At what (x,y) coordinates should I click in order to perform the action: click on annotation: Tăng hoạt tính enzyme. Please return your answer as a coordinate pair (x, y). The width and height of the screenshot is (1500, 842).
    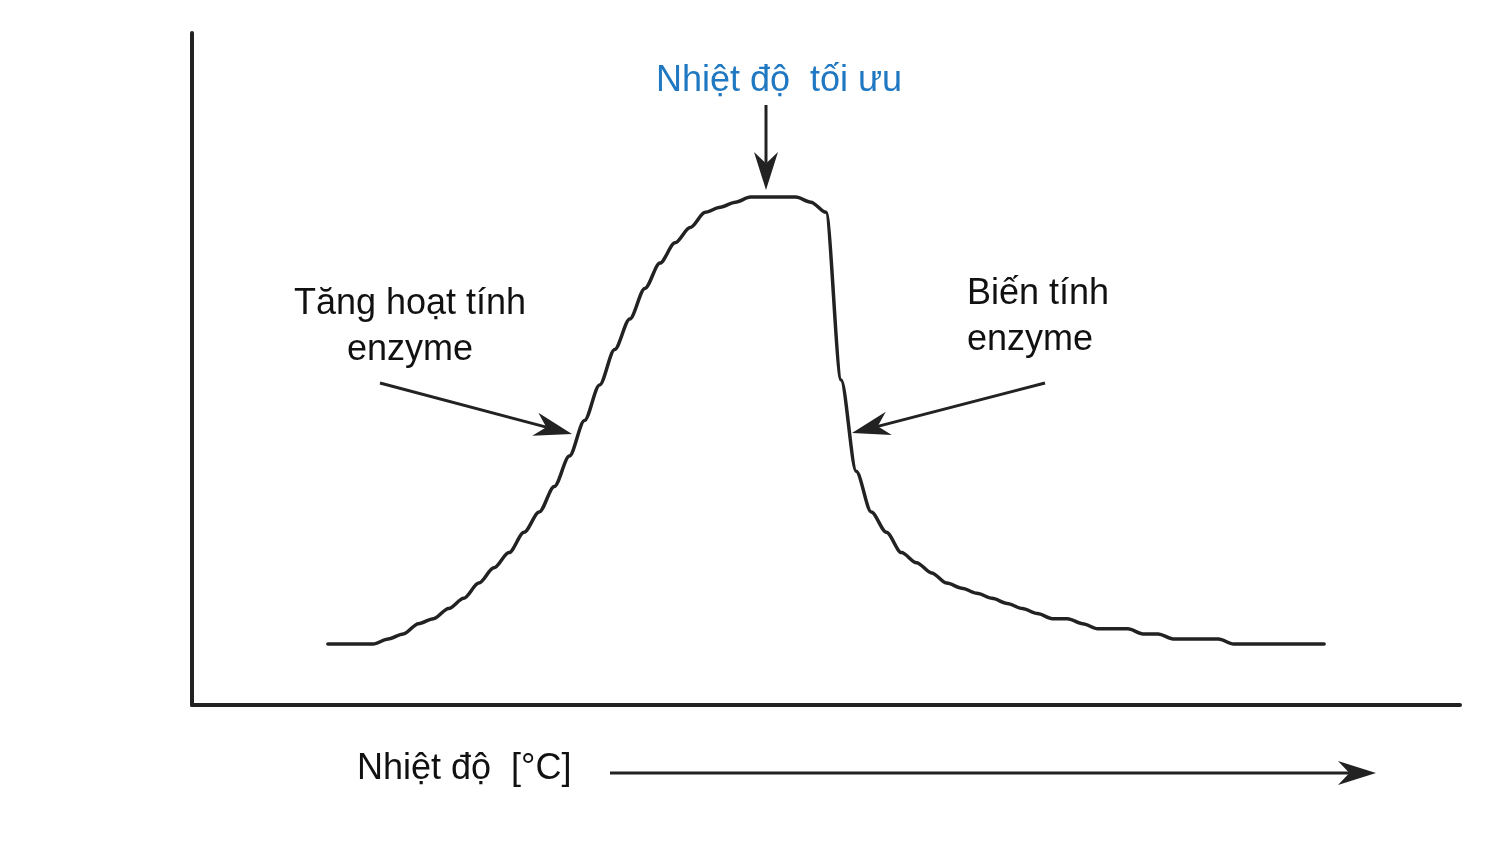
    Looking at the image, I should click on (410, 324).